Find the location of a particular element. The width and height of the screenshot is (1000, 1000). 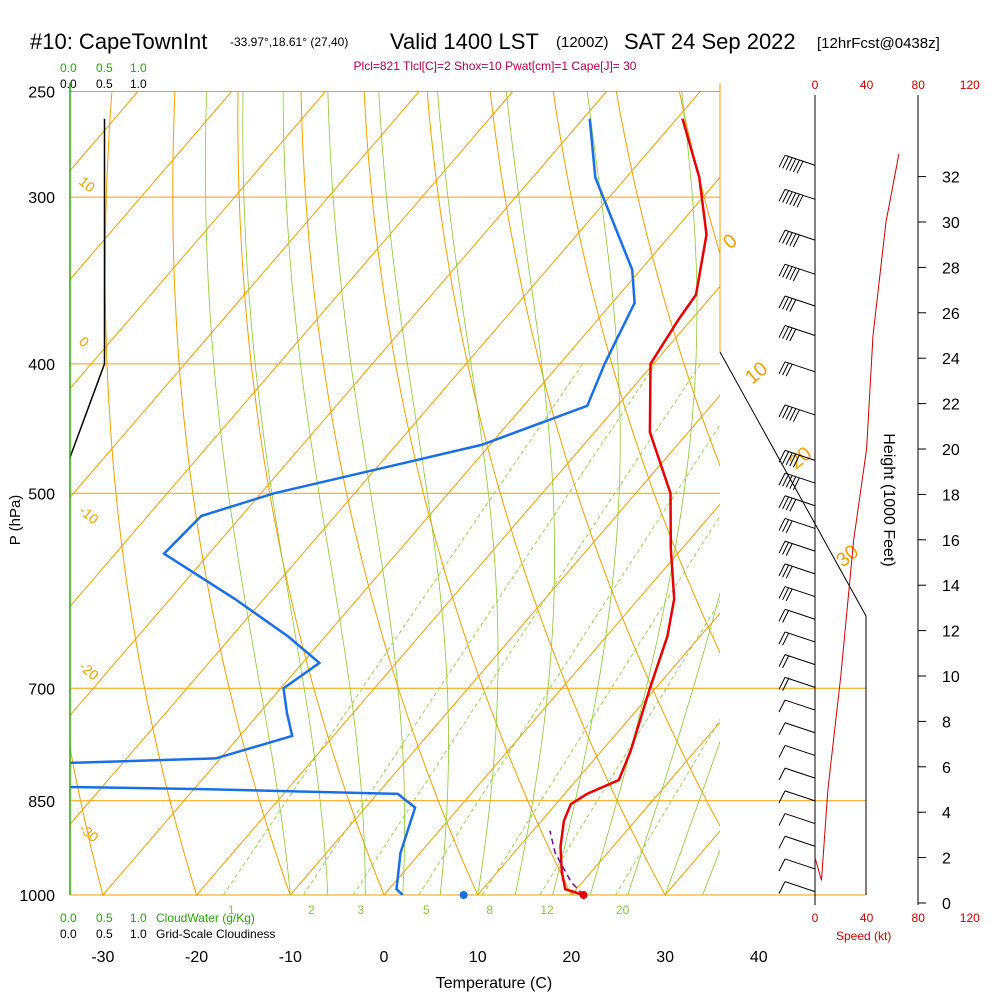

height-axis-label: Height (1000 Feet) is located at coordinates (888, 499).